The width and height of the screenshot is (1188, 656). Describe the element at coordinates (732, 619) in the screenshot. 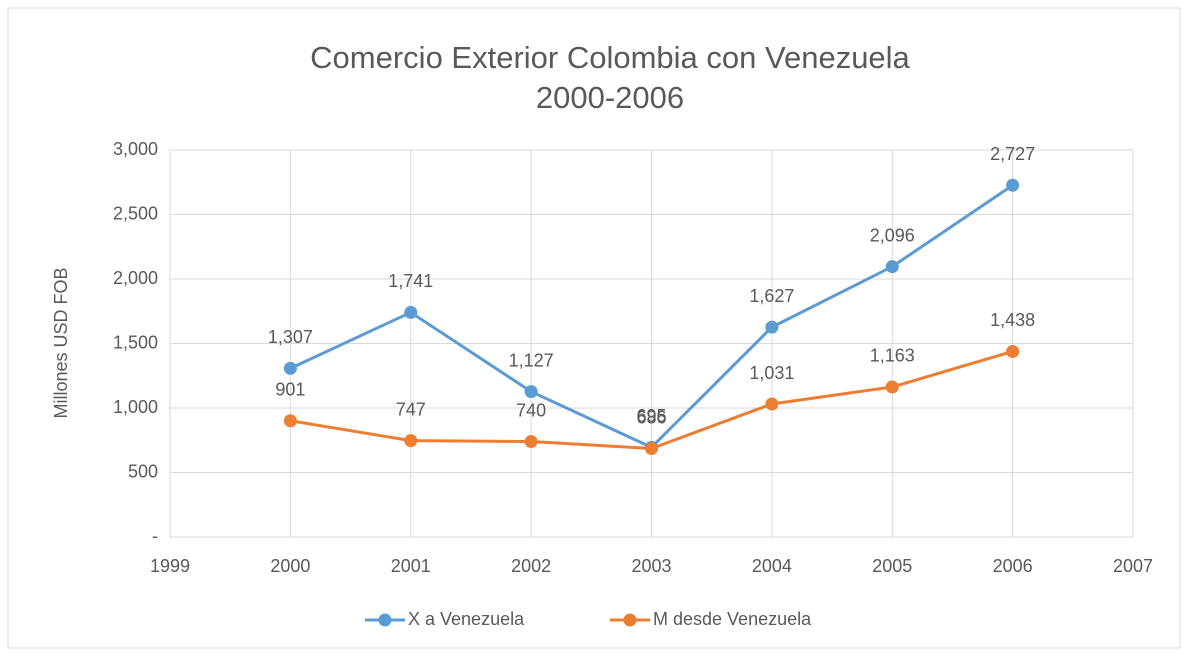

I see `legend-label: M desde Venezuela` at that location.